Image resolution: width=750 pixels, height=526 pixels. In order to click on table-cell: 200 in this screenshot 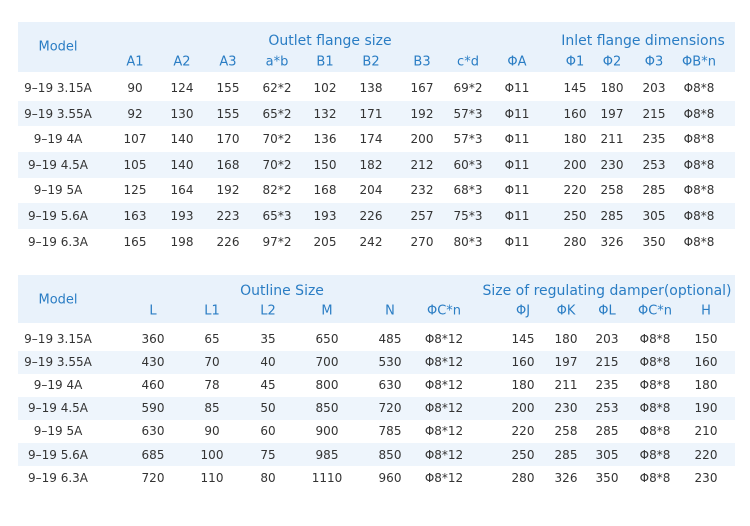, I will do `click(523, 408)`.